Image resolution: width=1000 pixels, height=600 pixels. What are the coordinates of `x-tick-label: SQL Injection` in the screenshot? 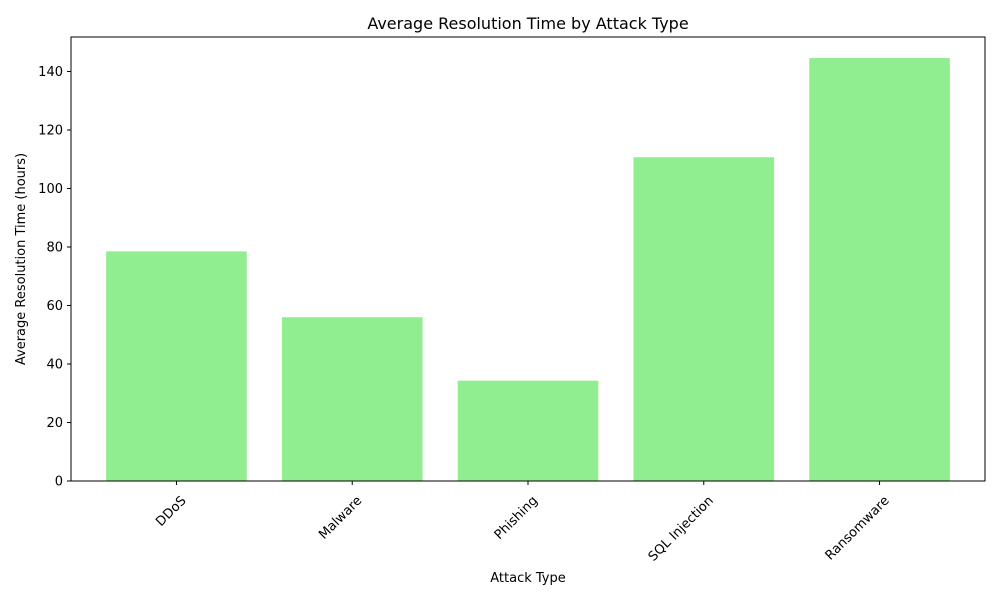 It's located at (681, 528).